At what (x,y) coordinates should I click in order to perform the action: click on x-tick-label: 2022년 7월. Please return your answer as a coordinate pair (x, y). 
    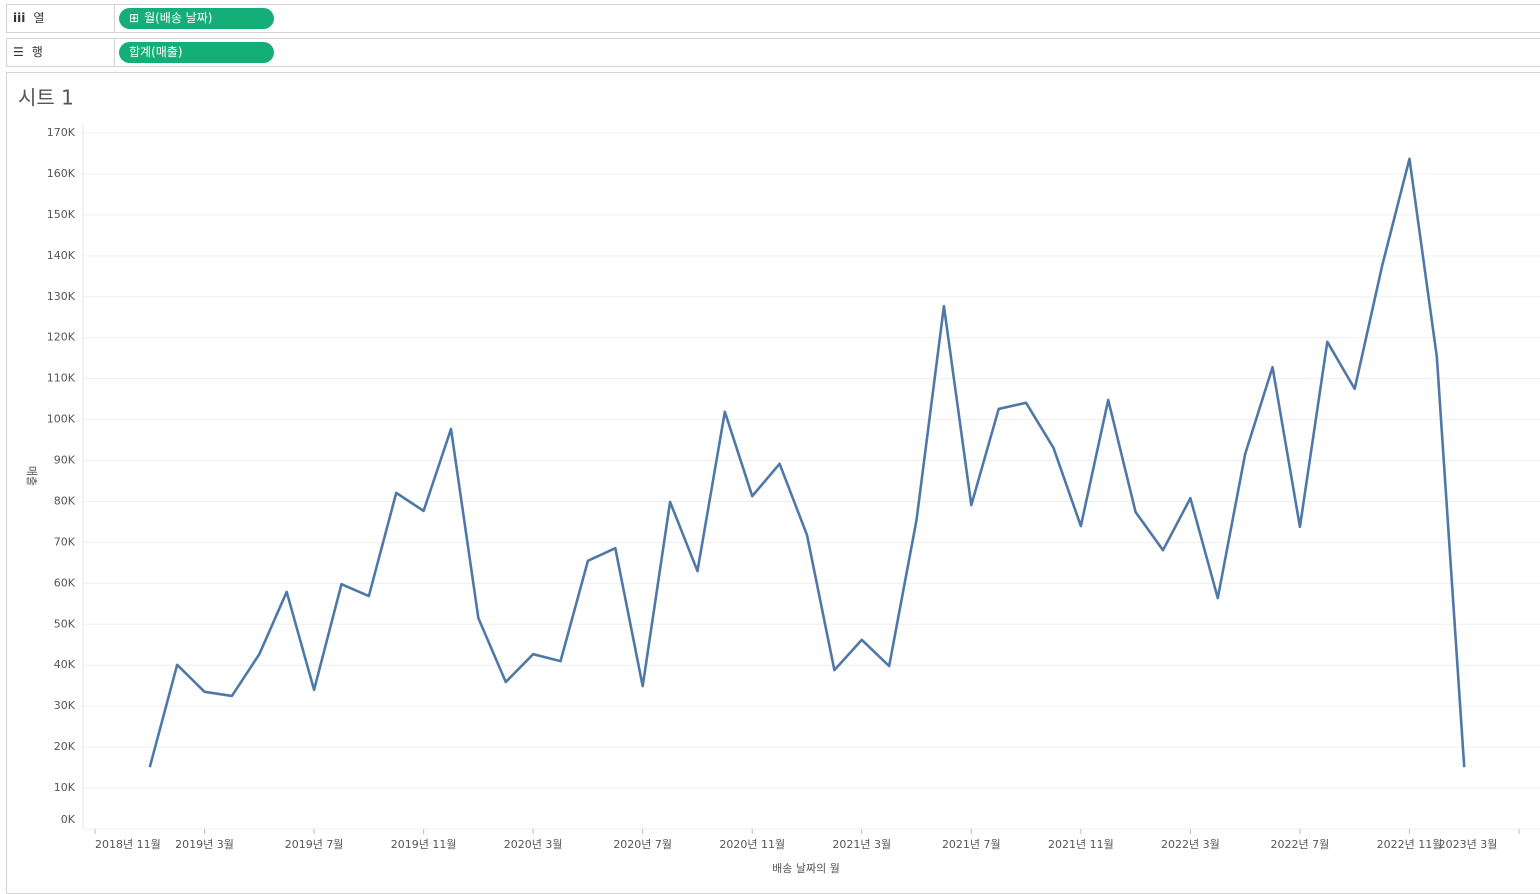
    Looking at the image, I should click on (1300, 844).